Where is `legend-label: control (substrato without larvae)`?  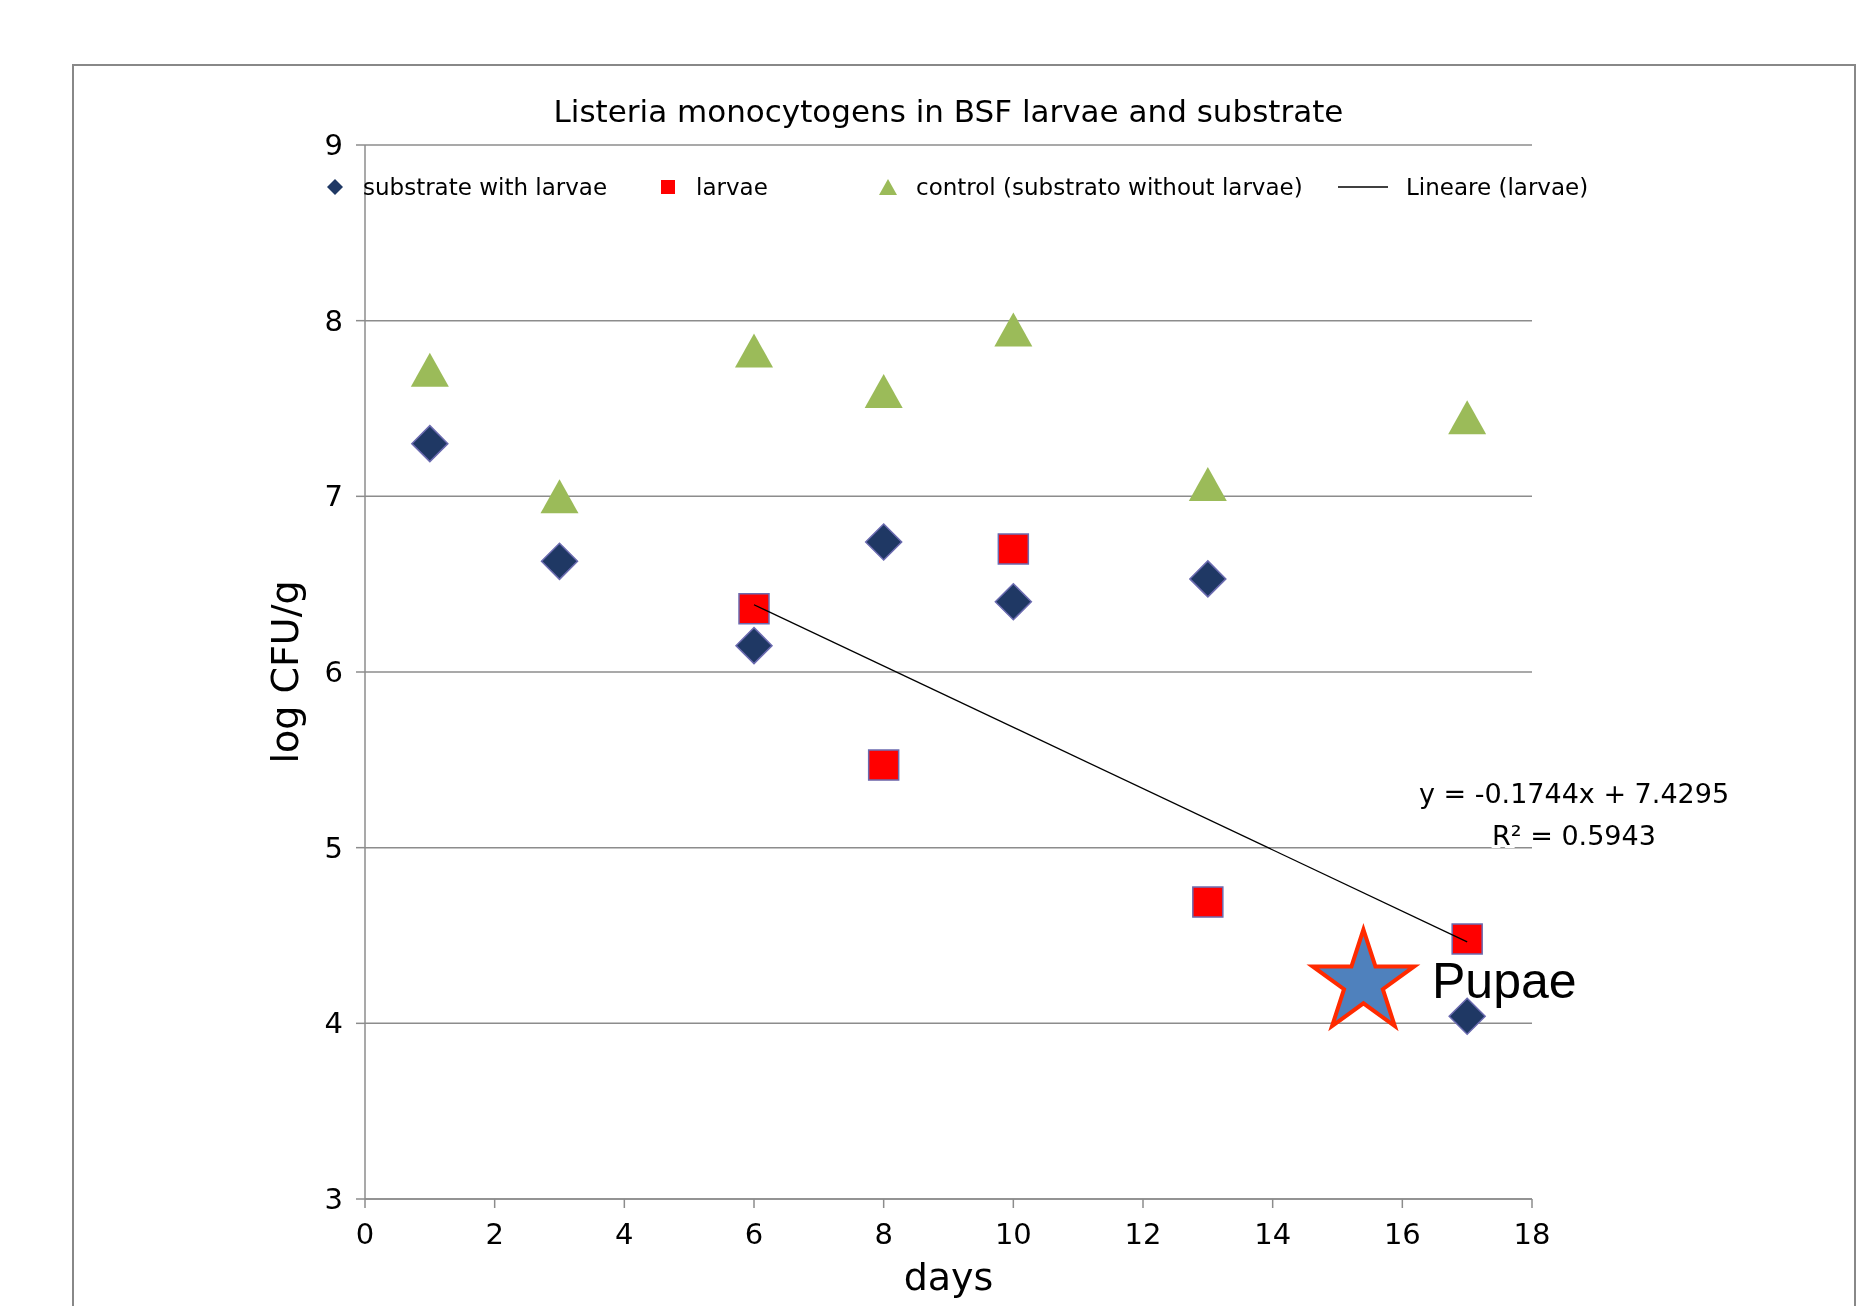 legend-label: control (substrato without larvae) is located at coordinates (1109, 187).